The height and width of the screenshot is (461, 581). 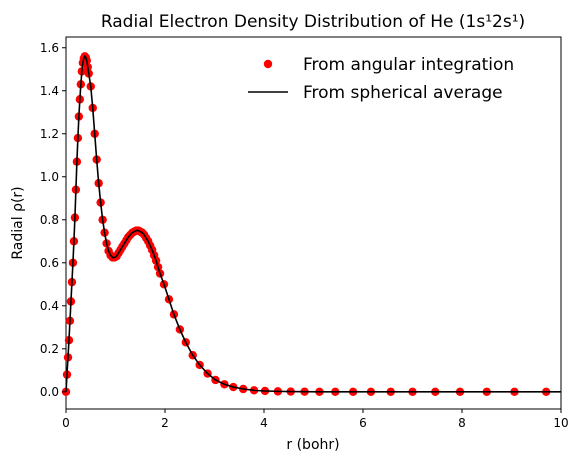 I want to click on x-tick-label: 6, so click(x=363, y=423).